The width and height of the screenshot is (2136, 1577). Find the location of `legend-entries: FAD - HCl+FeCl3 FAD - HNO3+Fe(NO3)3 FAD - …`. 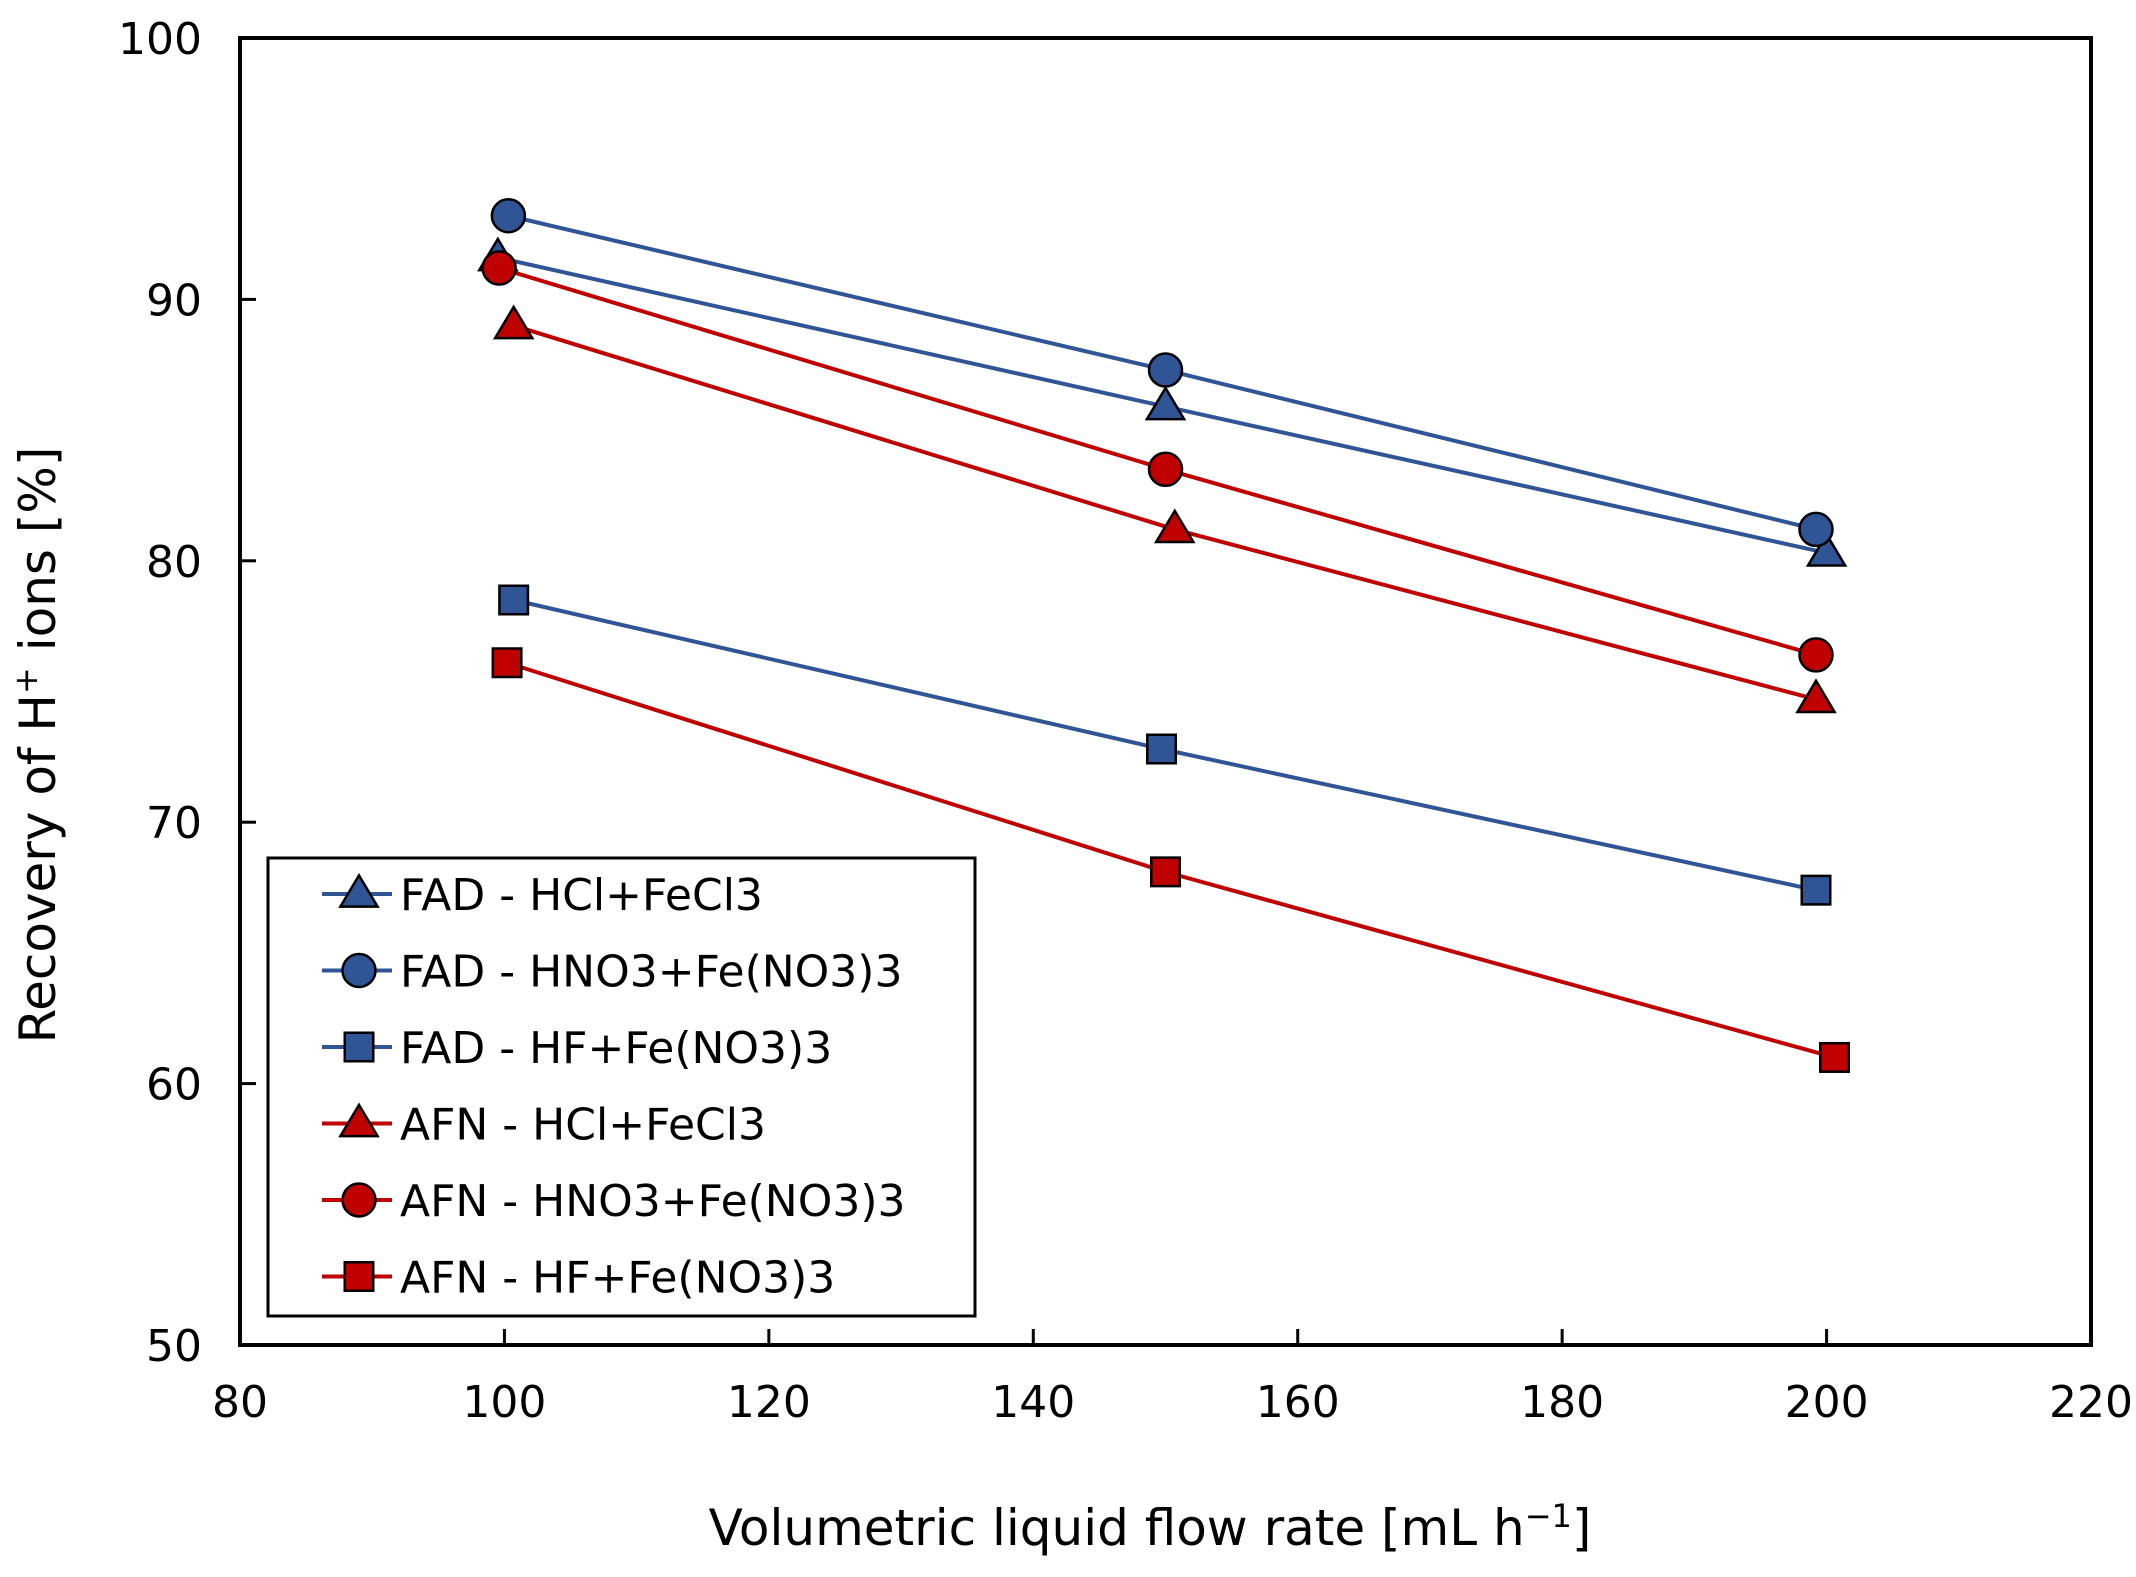

legend-entries: FAD - HCl+FeCl3 FAD - HNO3+Fe(NO3)3 FAD - … is located at coordinates (614, 1087).